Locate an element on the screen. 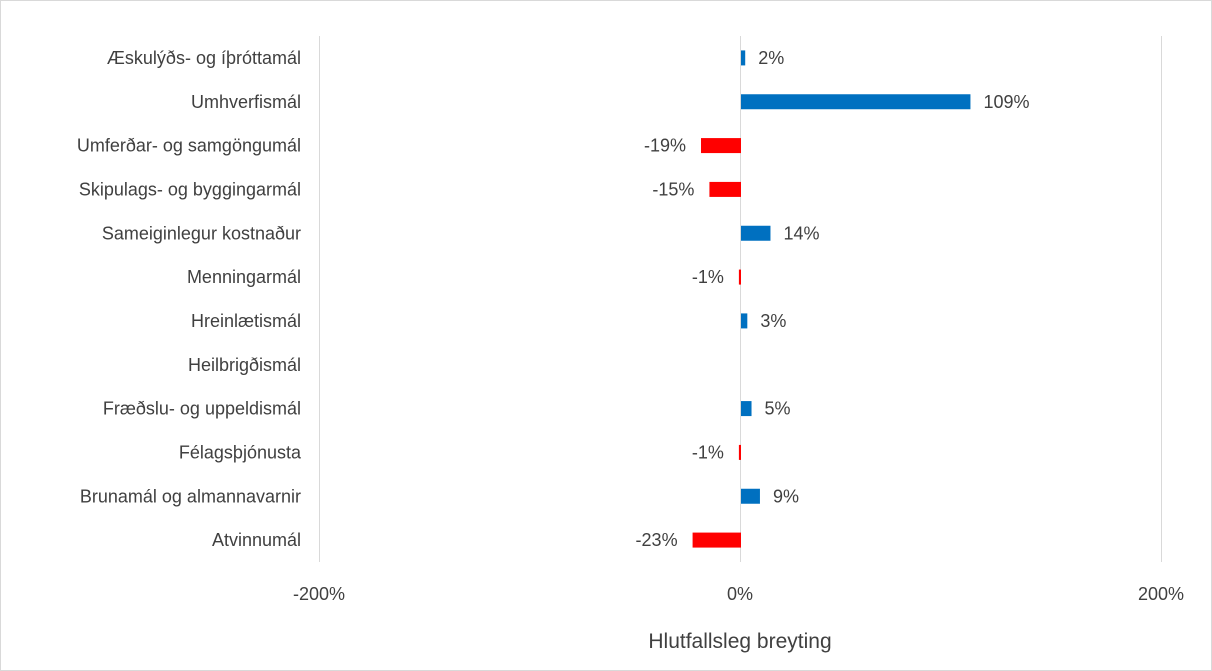 The image size is (1212, 671). category-label: Skipulags- og byggingarmál is located at coordinates (190, 189).